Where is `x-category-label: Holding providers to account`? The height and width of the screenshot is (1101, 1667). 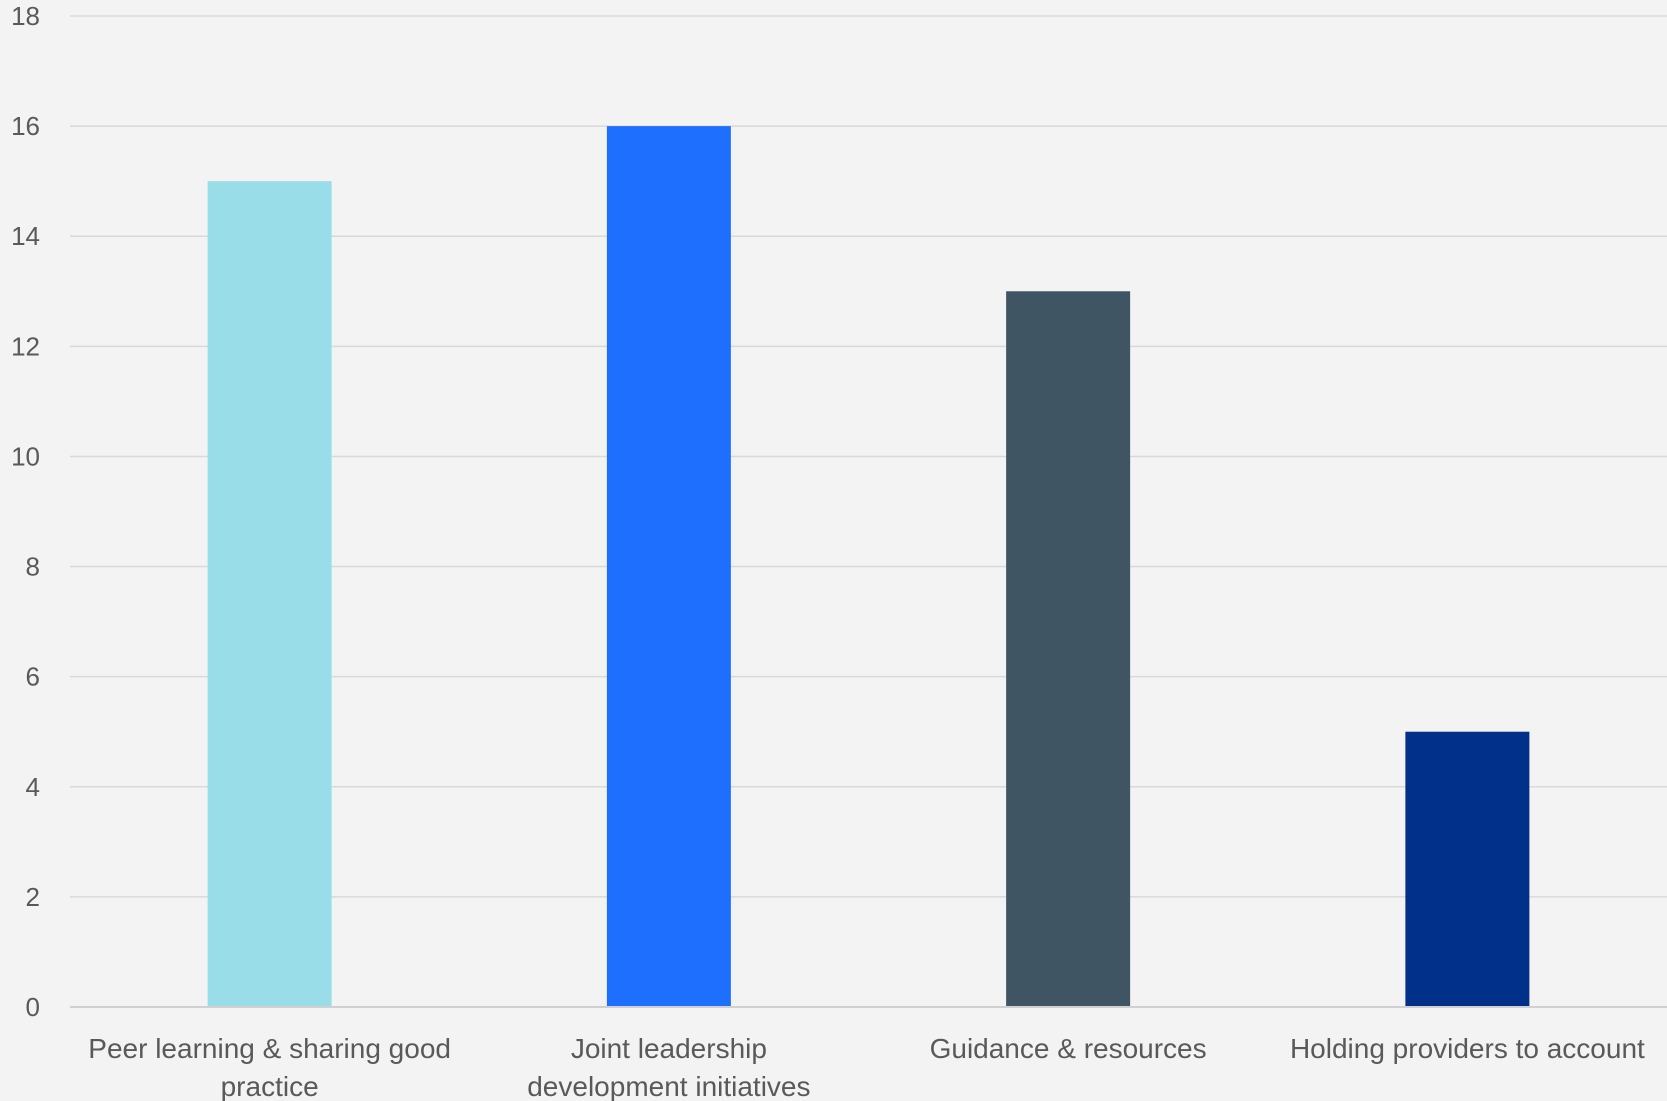
x-category-label: Holding providers to account is located at coordinates (1467, 1048).